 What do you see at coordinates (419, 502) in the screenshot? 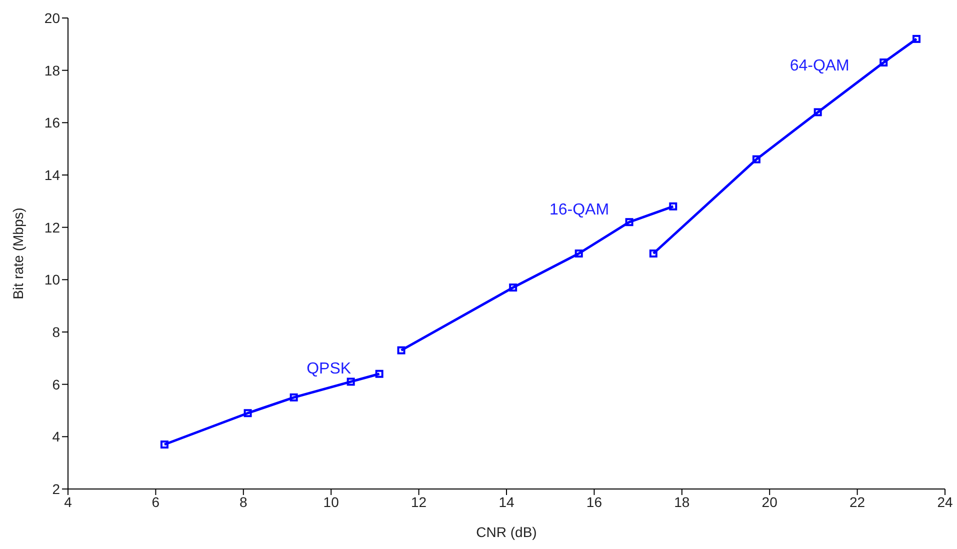
I see `x-tick-label: 12` at bounding box center [419, 502].